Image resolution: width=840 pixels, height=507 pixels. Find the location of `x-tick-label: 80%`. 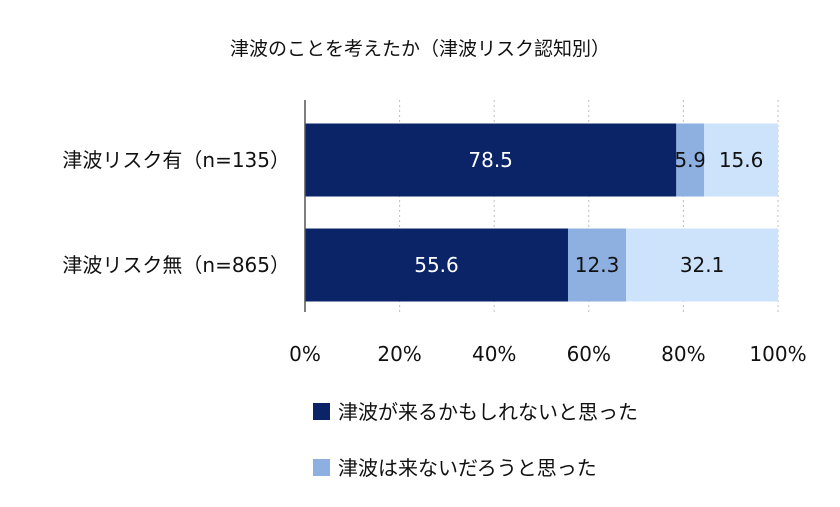

x-tick-label: 80% is located at coordinates (683, 354).